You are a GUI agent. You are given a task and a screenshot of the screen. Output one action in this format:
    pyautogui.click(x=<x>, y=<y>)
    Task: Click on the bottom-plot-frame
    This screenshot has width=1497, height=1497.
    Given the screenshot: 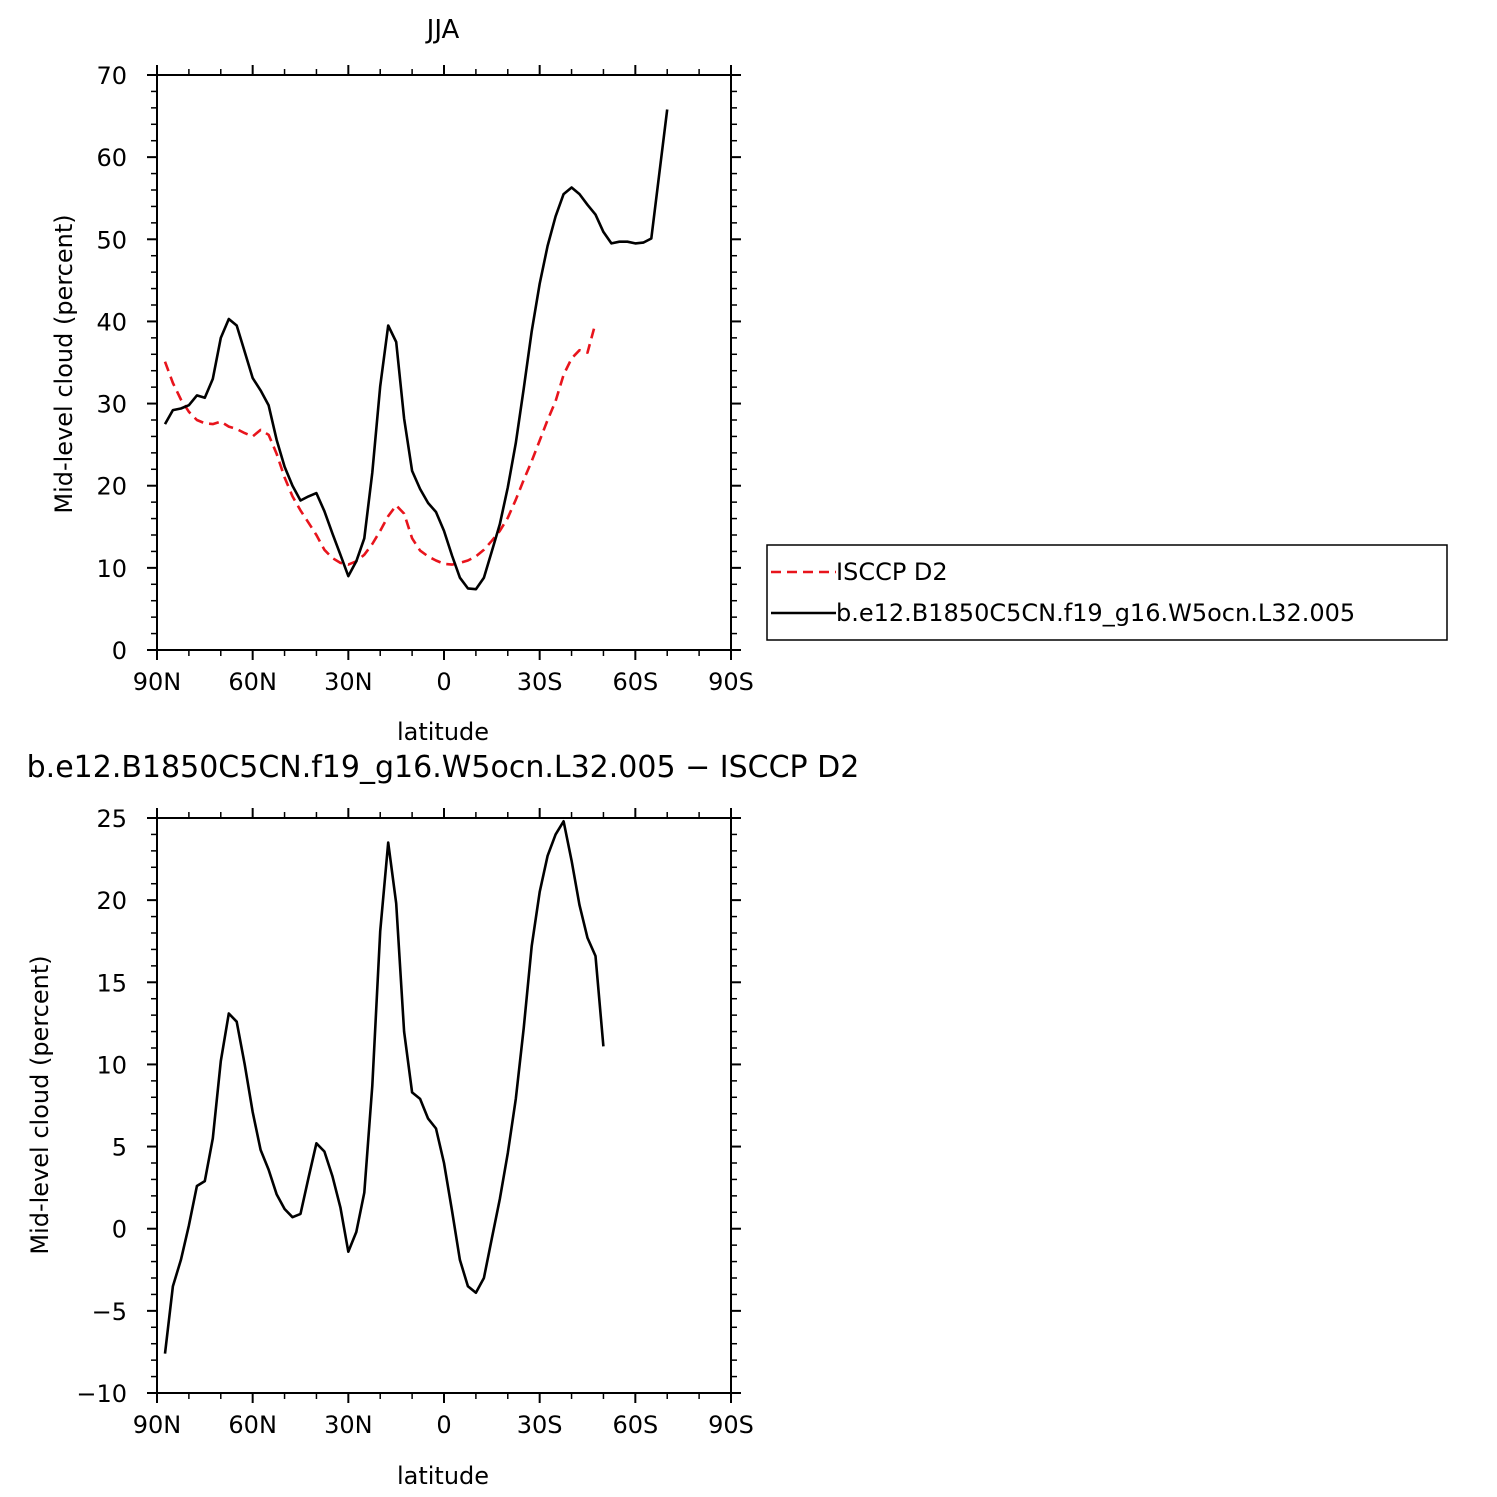 What is the action you would take?
    pyautogui.click(x=444, y=1105)
    